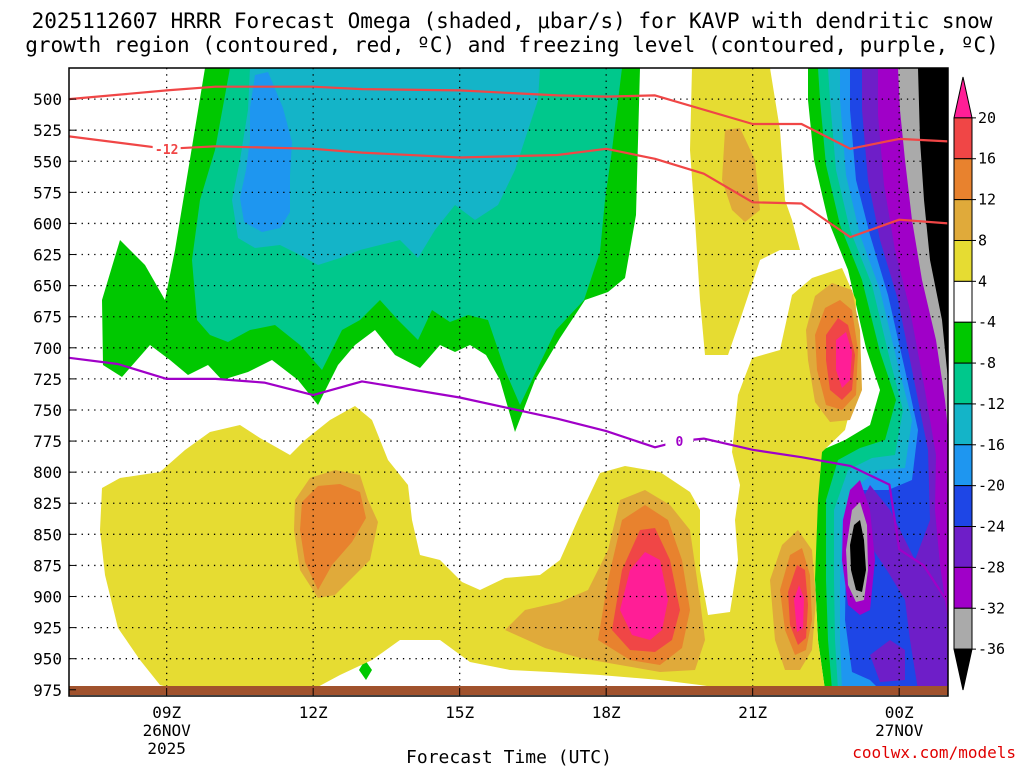  Describe the element at coordinates (333, 537) in the screenshot. I see `omega-fill-plus12-main` at that location.